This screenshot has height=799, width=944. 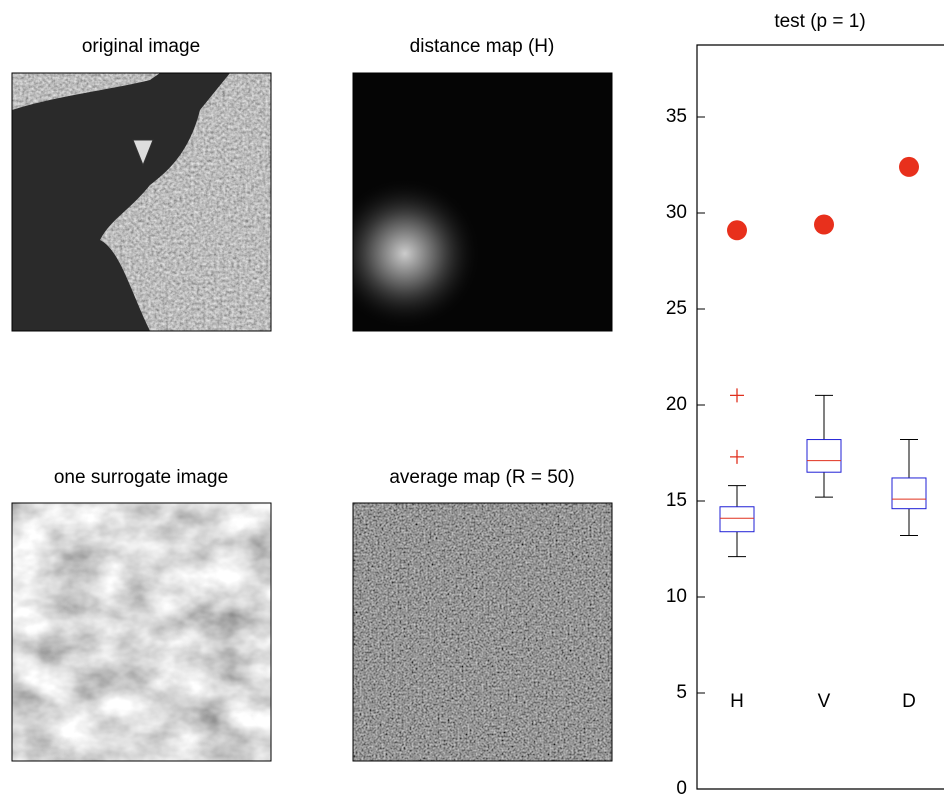 I want to click on arrow, so click(x=143, y=153).